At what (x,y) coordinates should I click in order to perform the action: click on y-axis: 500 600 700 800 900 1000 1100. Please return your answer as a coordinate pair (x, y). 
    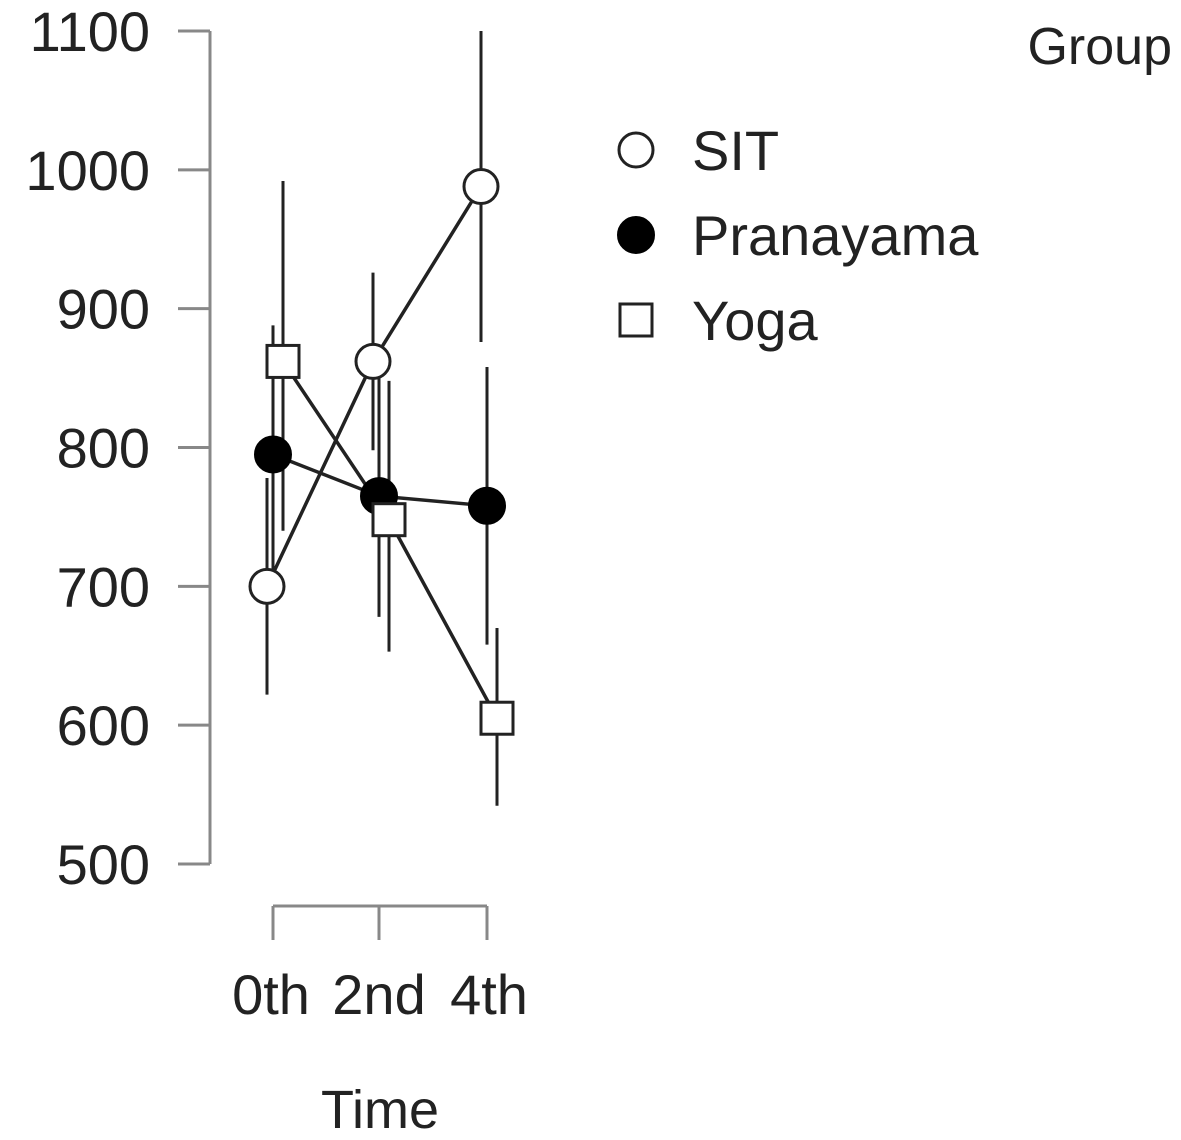
    Looking at the image, I should click on (118, 448).